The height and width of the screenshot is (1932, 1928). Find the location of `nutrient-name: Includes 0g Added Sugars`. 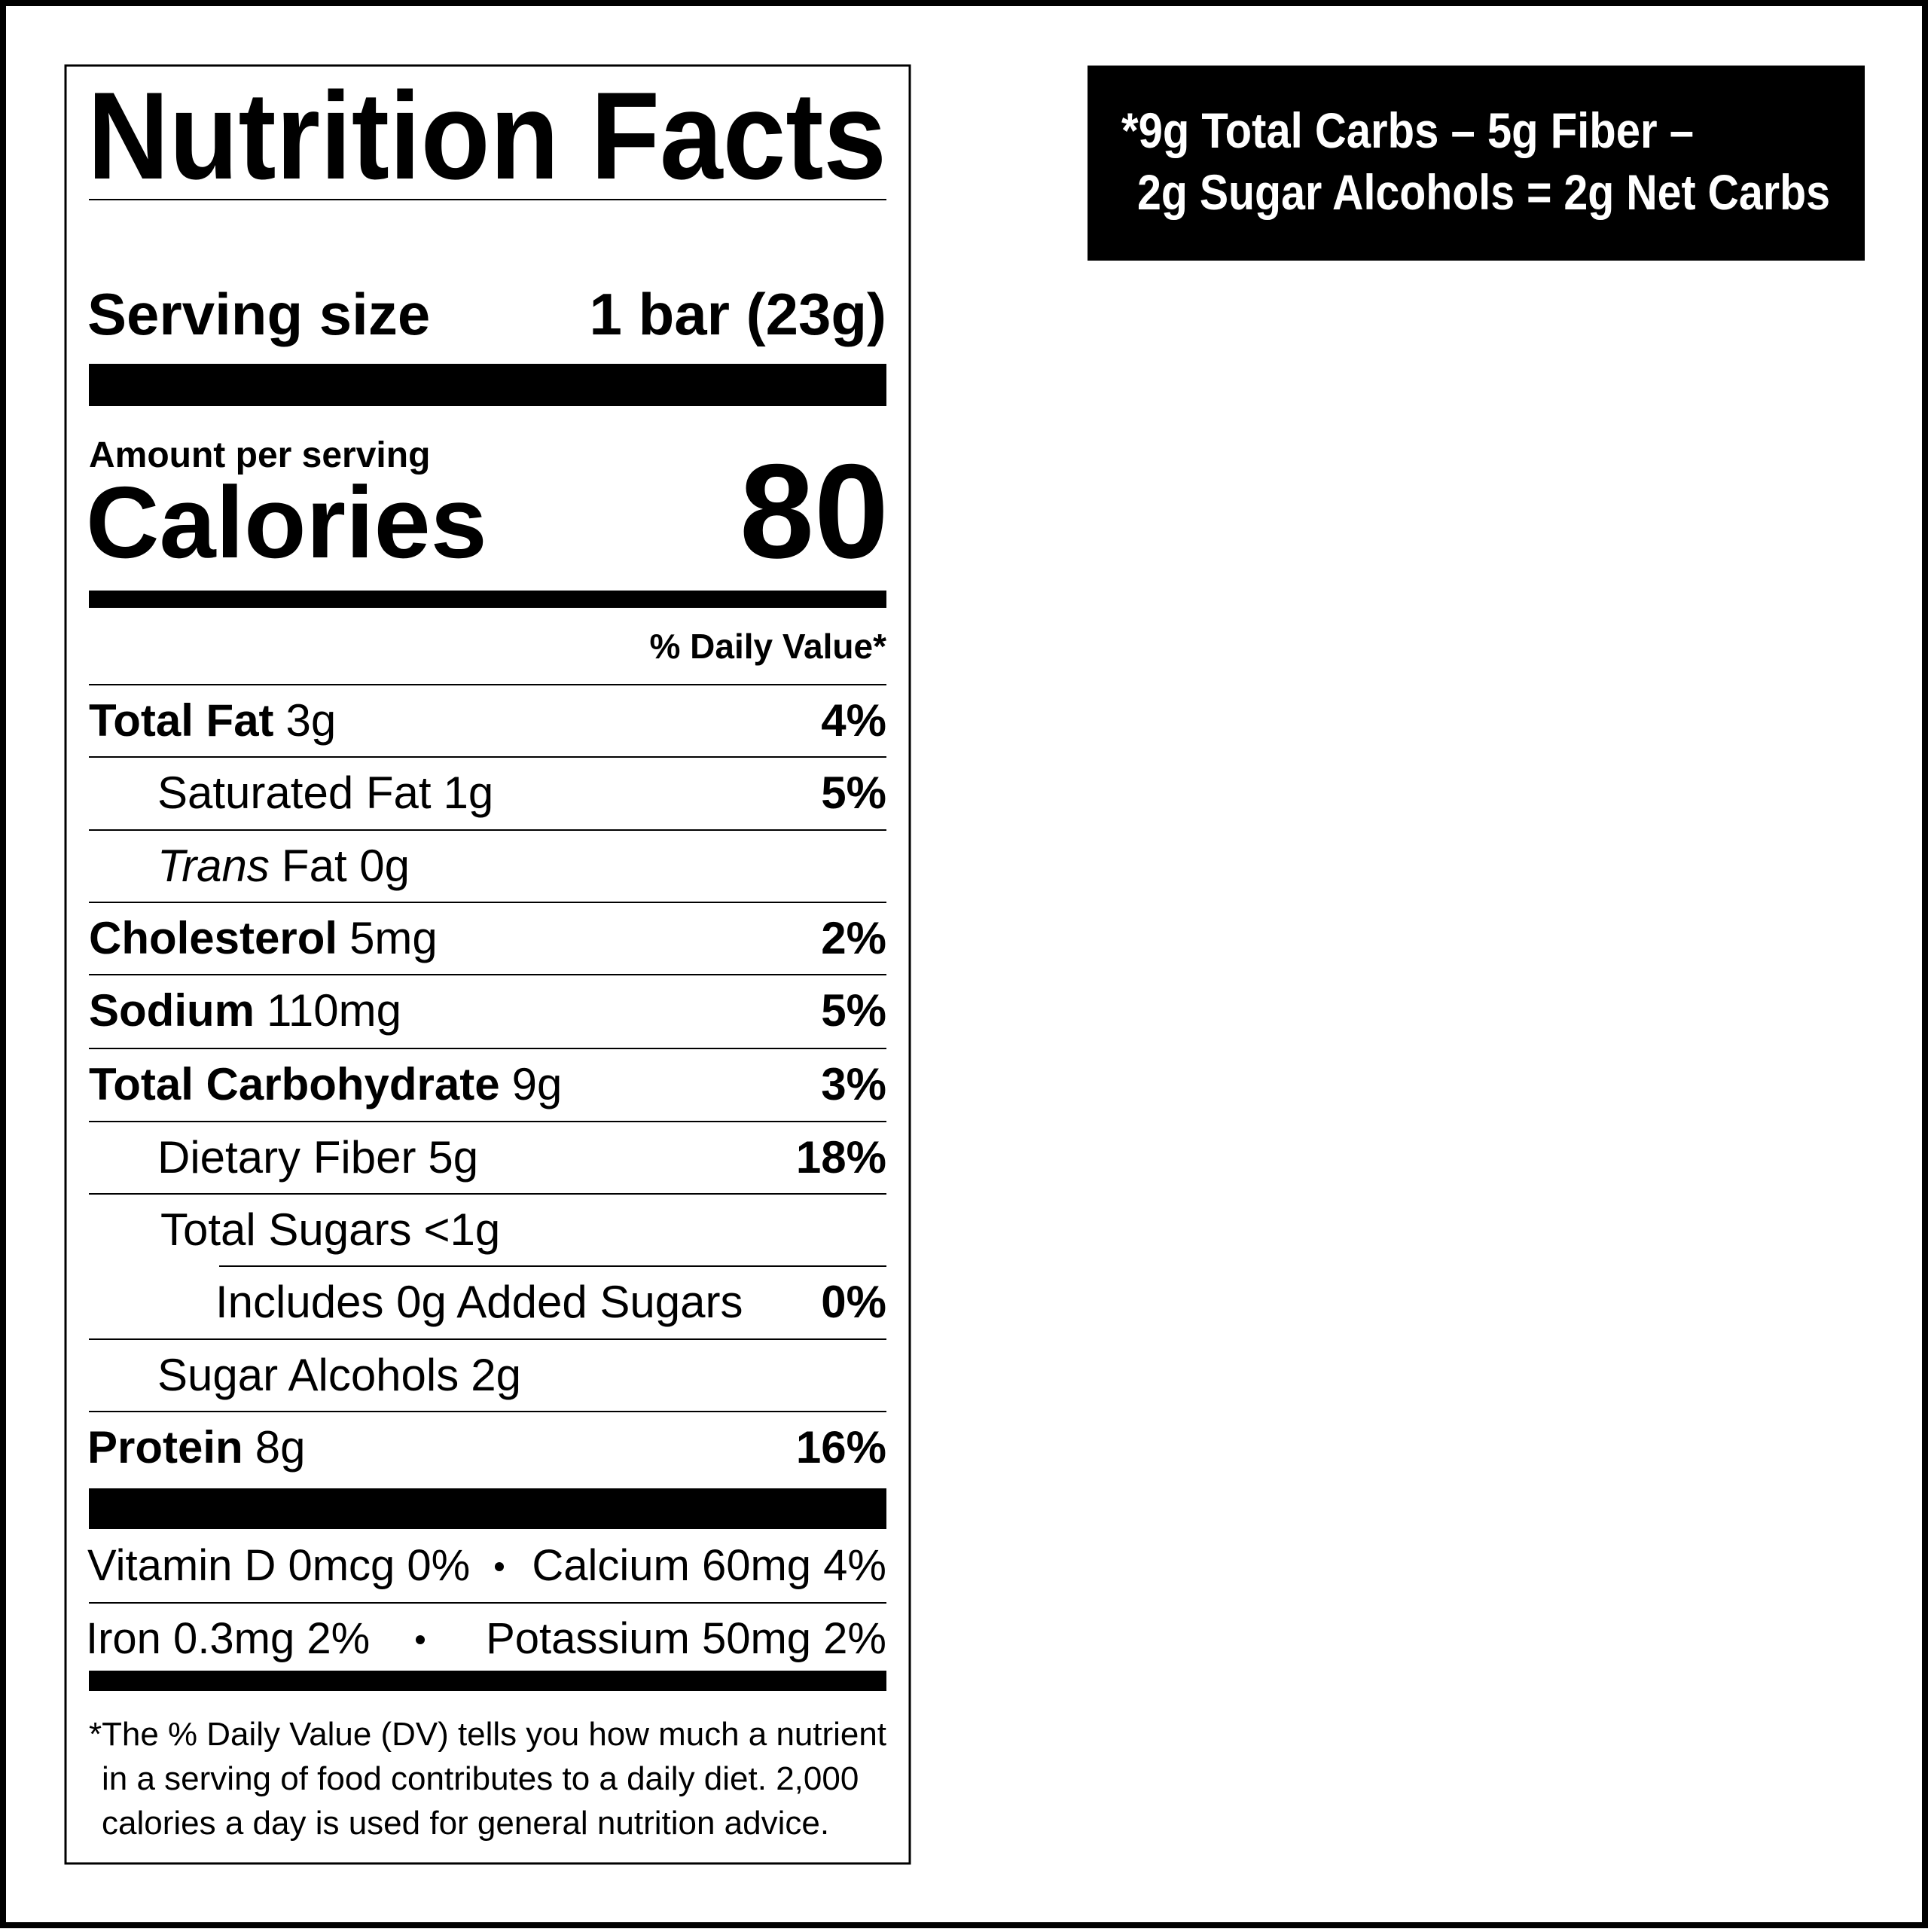

nutrient-name: Includes 0g Added Sugars is located at coordinates (479, 1302).